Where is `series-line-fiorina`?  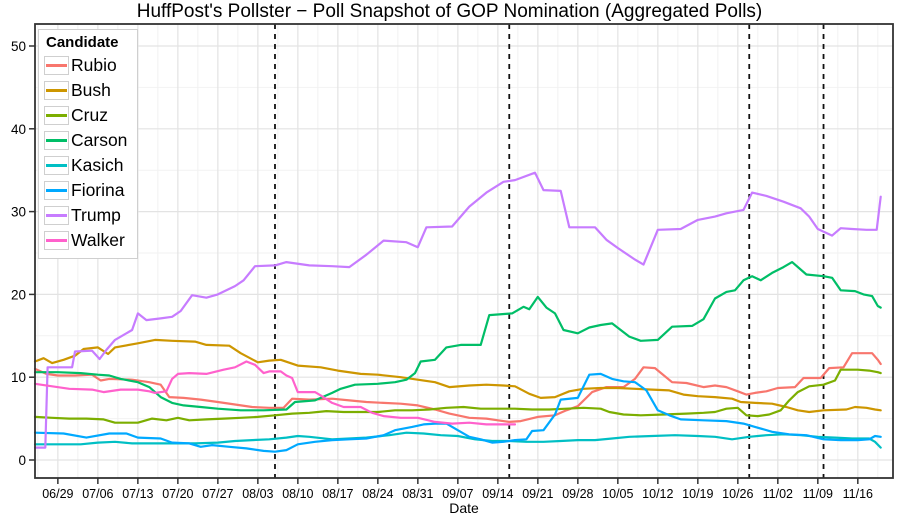 series-line-fiorina is located at coordinates (457, 412).